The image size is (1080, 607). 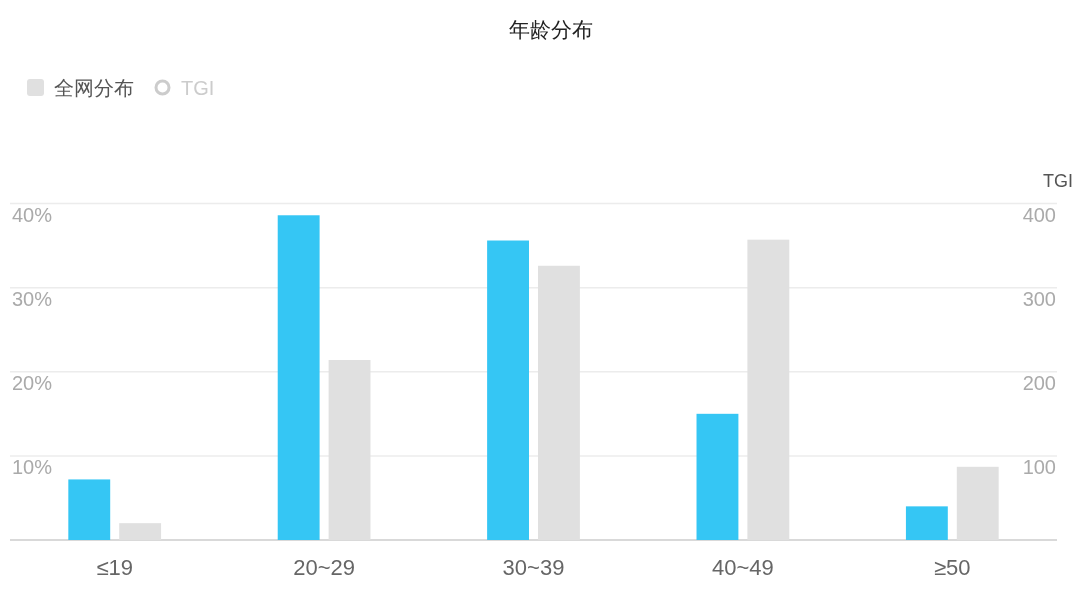 What do you see at coordinates (324, 567) in the screenshot?
I see `xtick-label: 20~29` at bounding box center [324, 567].